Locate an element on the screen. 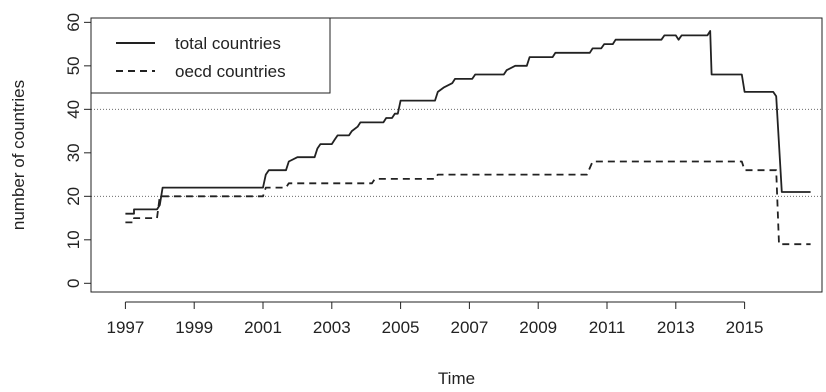 The height and width of the screenshot is (392, 826). x-tick-label: 2015 is located at coordinates (745, 327).